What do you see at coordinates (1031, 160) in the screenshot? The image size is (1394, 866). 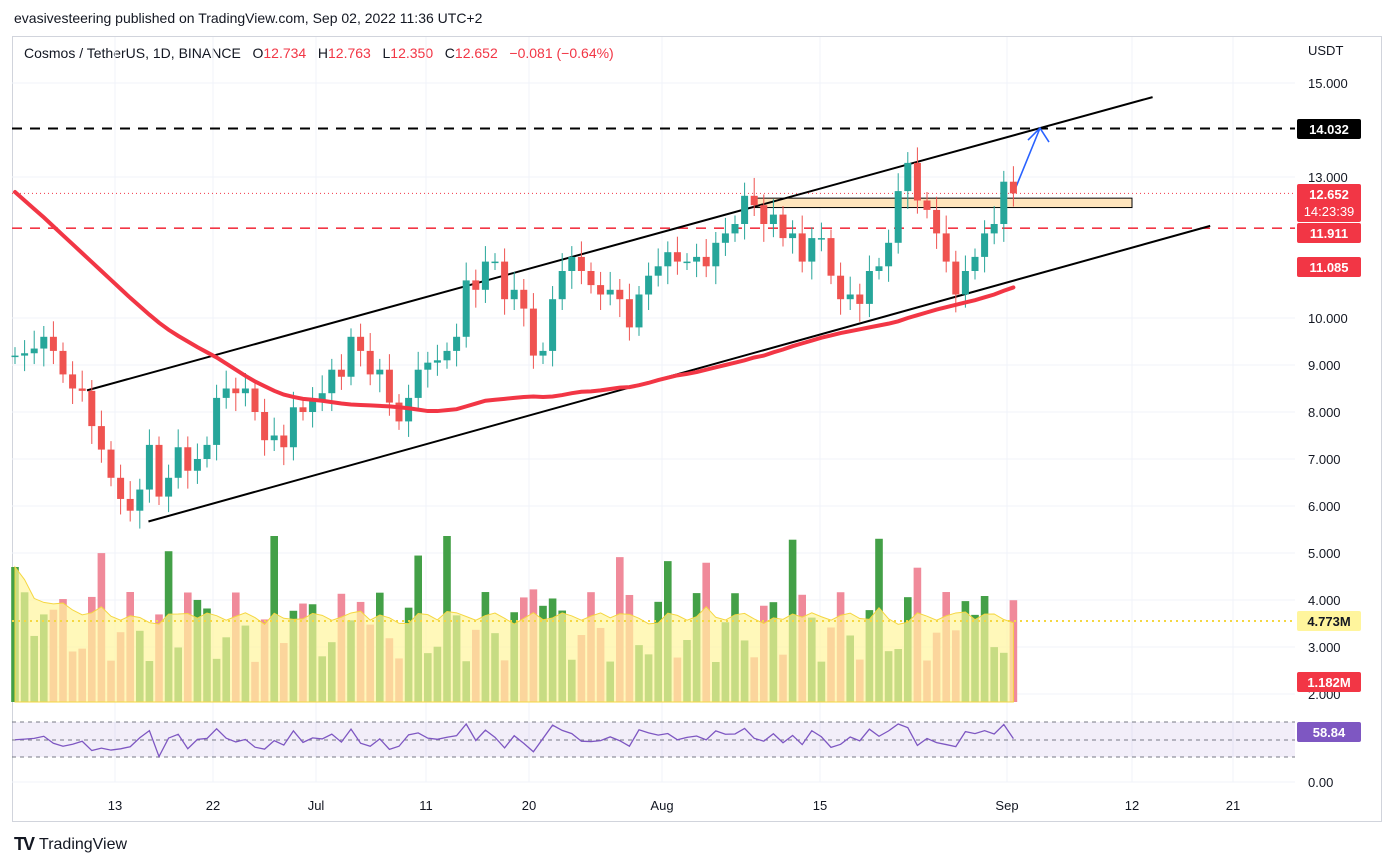 I see `projection-arrow` at bounding box center [1031, 160].